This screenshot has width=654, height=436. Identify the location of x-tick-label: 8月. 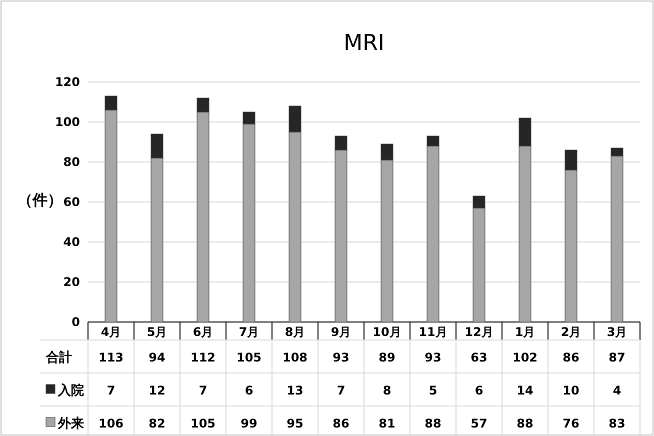
(295, 332).